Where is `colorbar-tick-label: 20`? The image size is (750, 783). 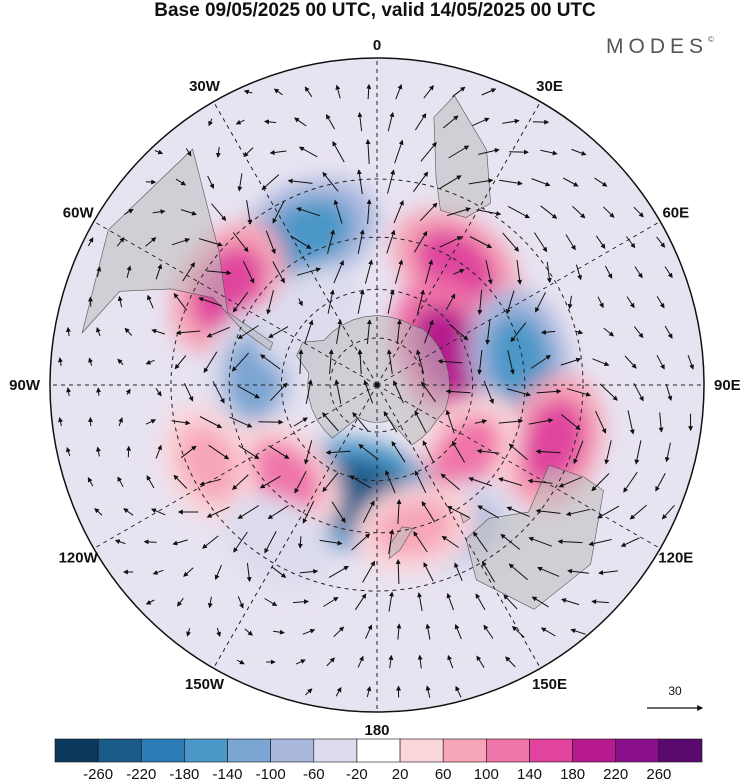
colorbar-tick-label: 20 is located at coordinates (400, 774).